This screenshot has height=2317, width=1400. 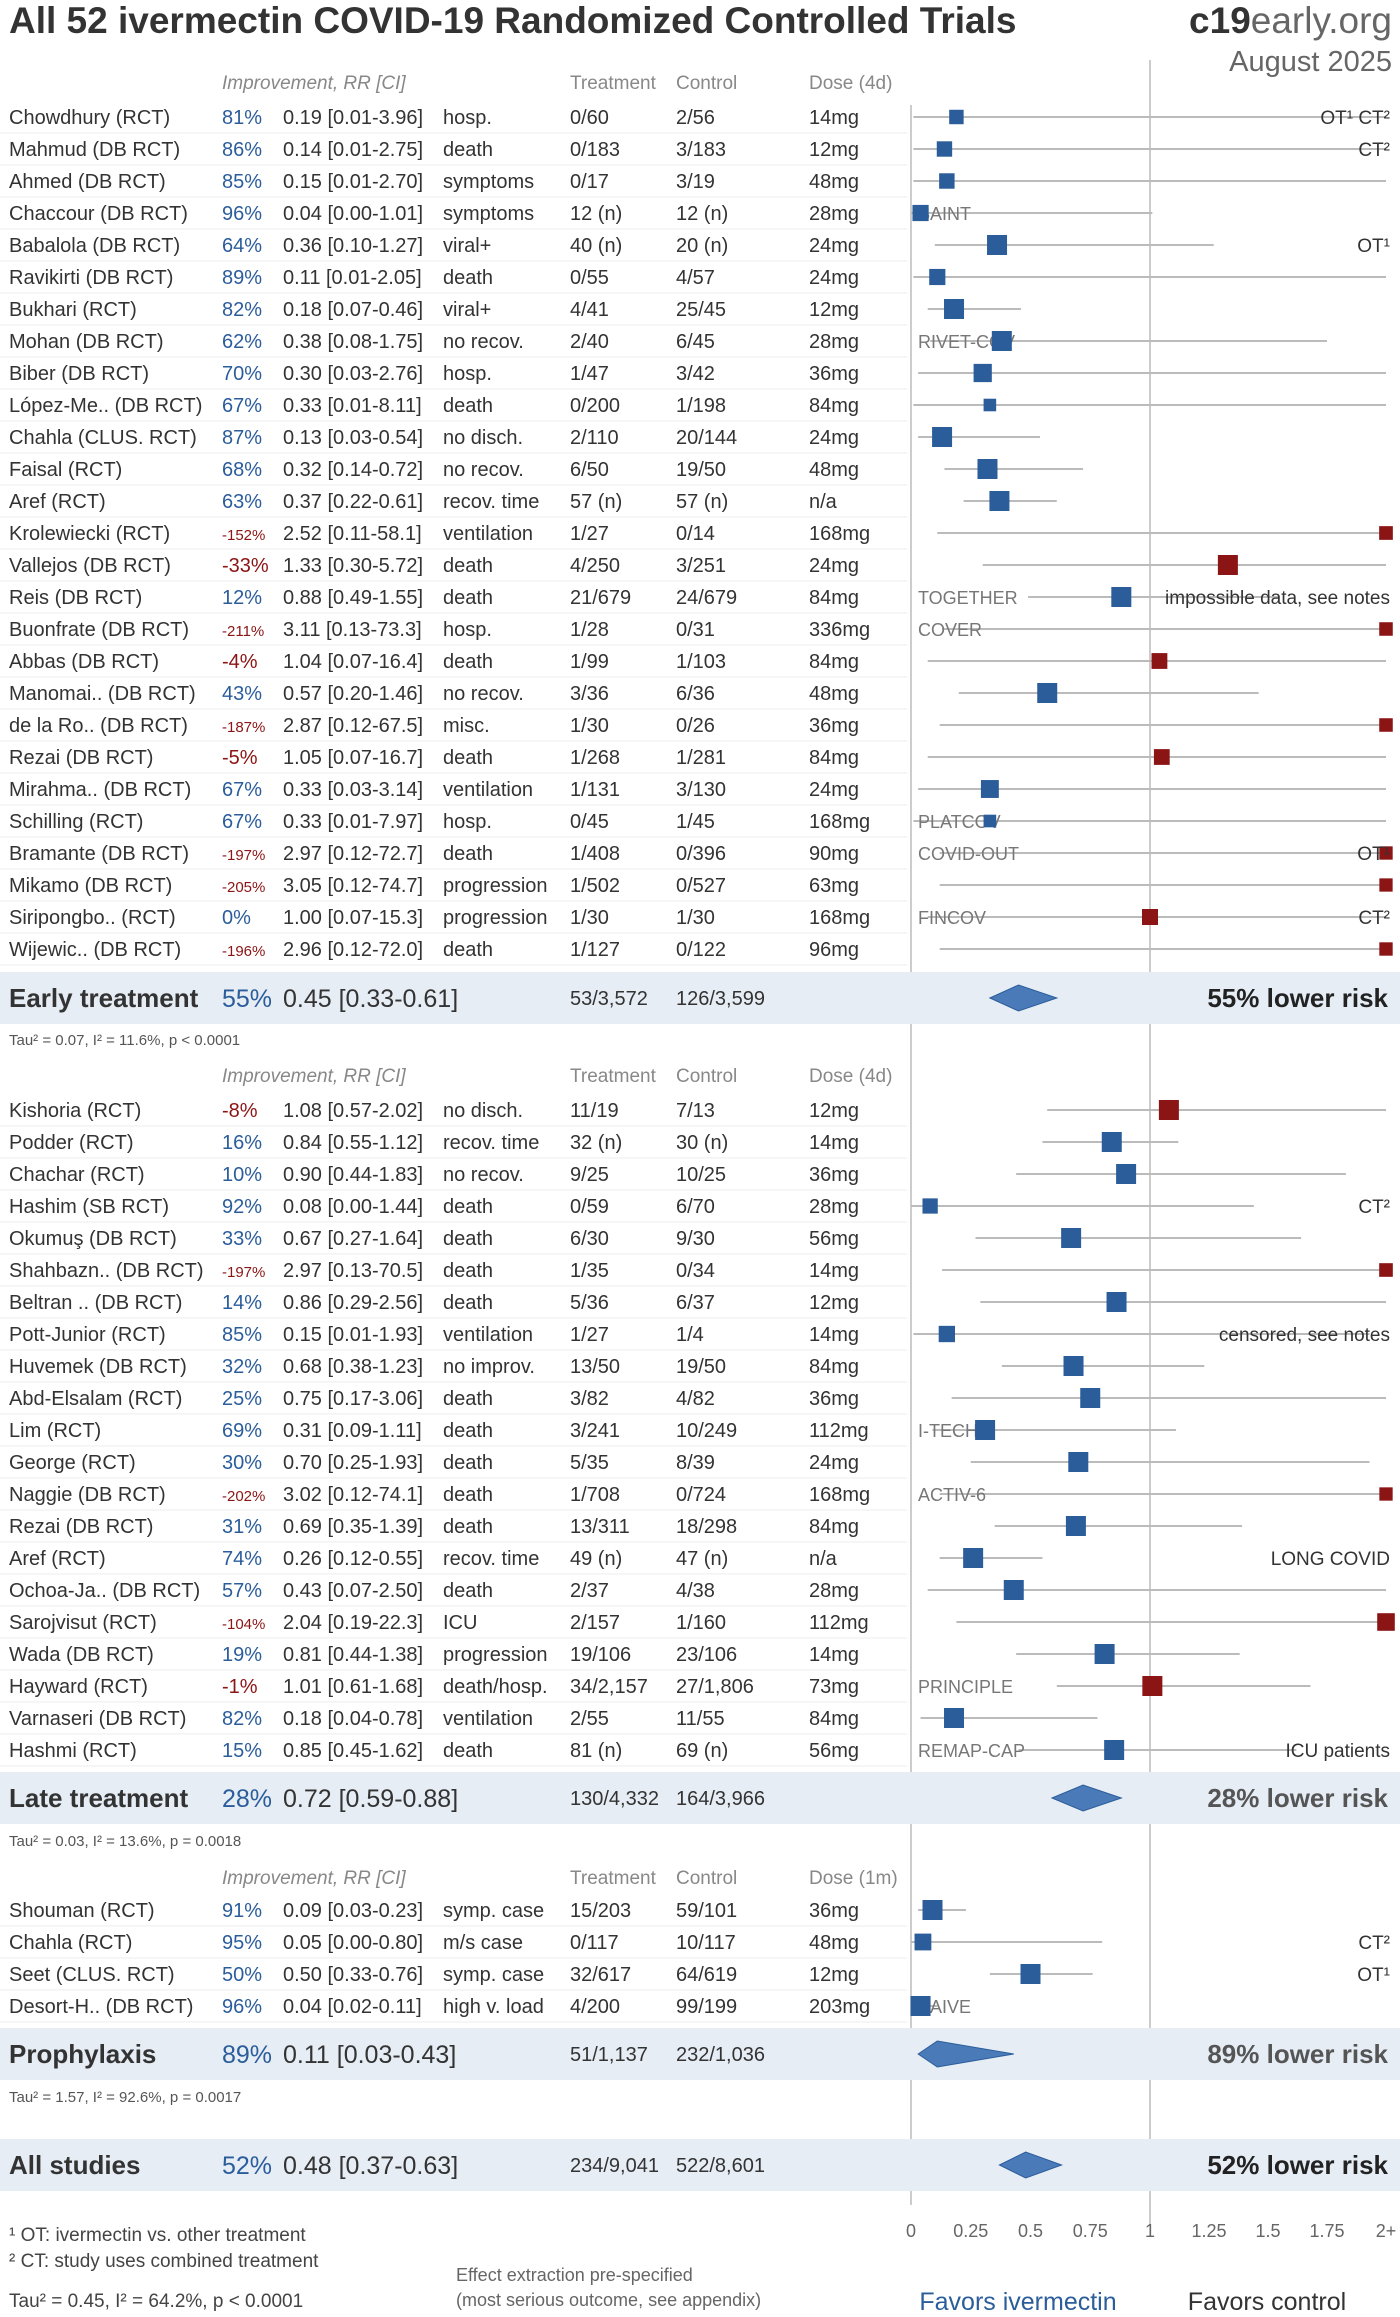 What do you see at coordinates (92, 918) in the screenshot?
I see `study-name: Siripongbo.. (RCT)` at bounding box center [92, 918].